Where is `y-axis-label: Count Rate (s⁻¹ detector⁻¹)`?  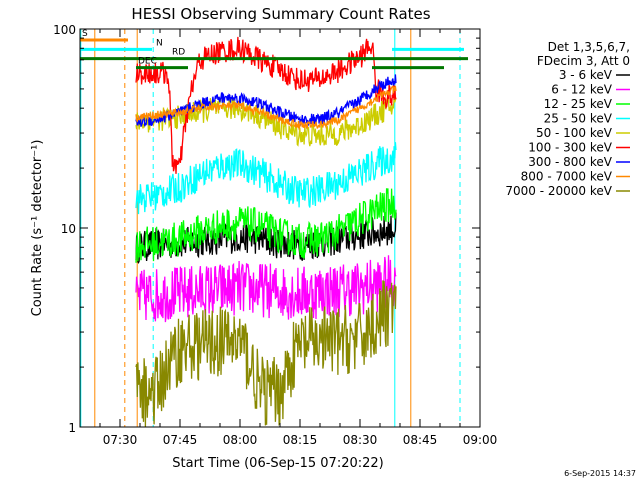
y-axis-label: Count Rate (s⁻¹ detector⁻¹) is located at coordinates (37, 228).